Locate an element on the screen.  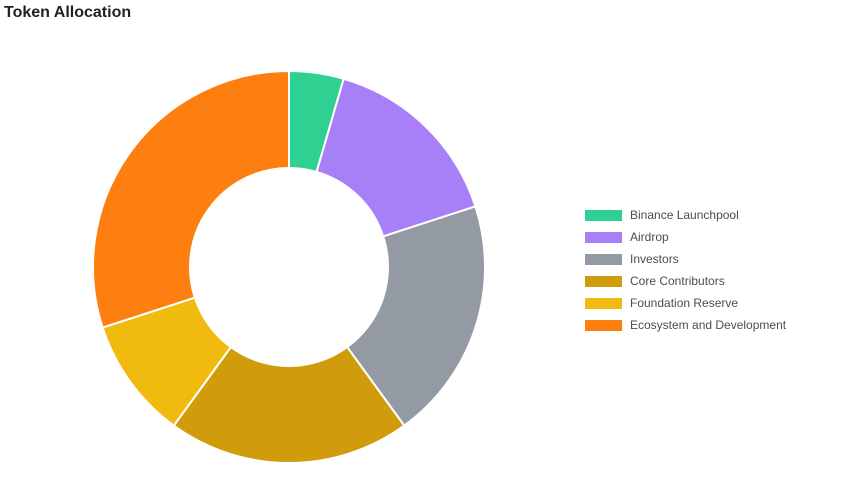
chart-title: Token Allocation is located at coordinates (68, 12).